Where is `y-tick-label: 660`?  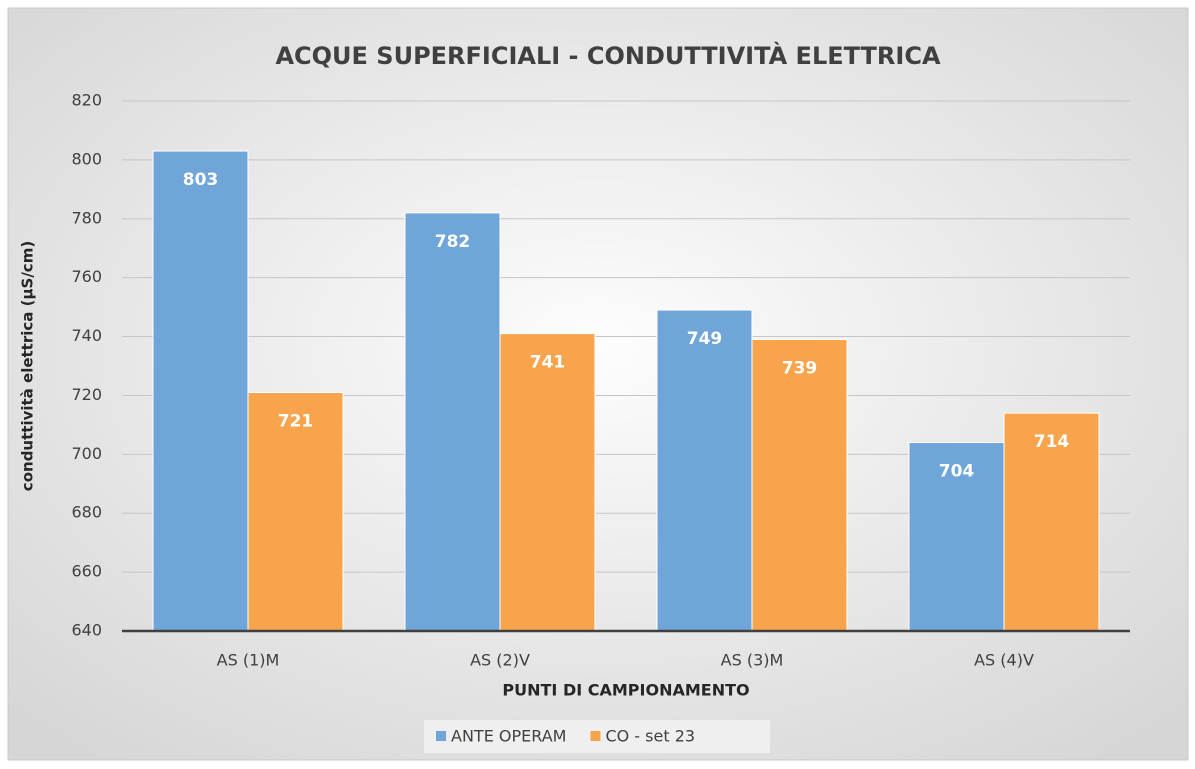
y-tick-label: 660 is located at coordinates (86, 571).